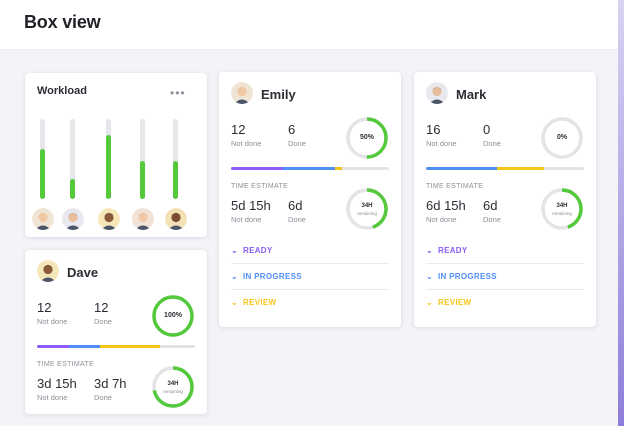  Describe the element at coordinates (292, 129) in the screenshot. I see `done-count: 6` at that location.